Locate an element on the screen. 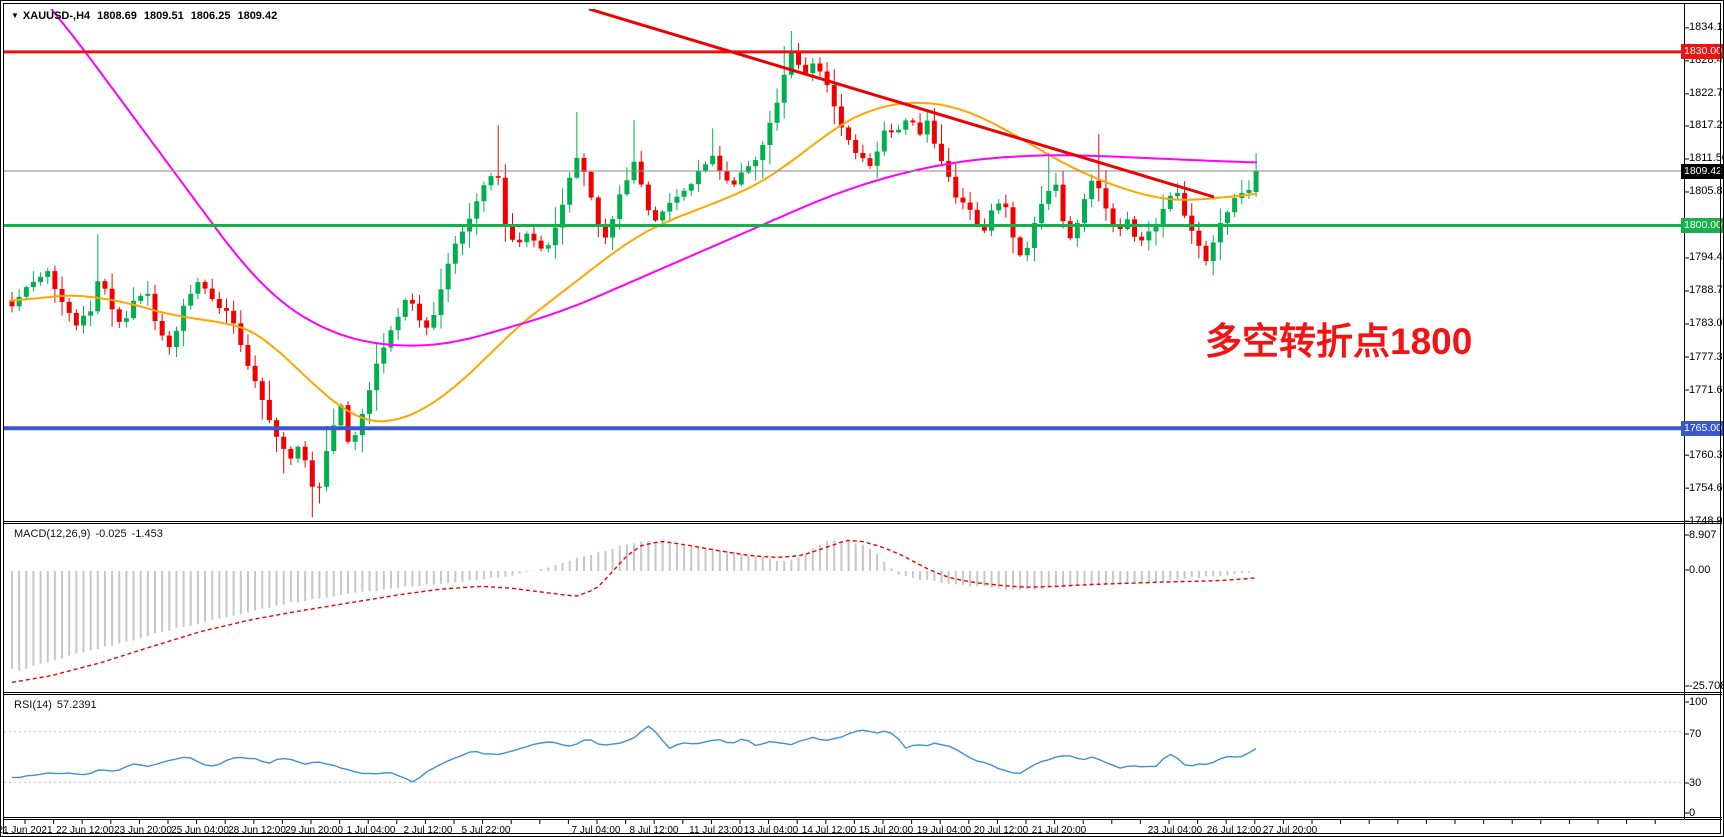 The width and height of the screenshot is (1724, 837). time-axis-label: 22 Jun 12:00 is located at coordinates (85, 830).